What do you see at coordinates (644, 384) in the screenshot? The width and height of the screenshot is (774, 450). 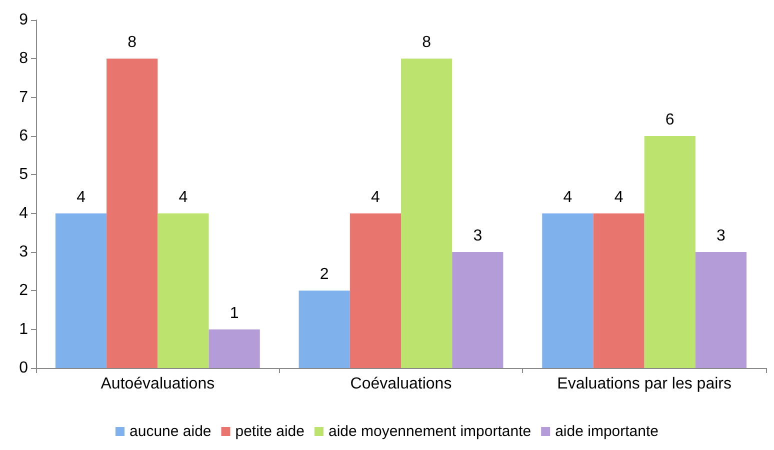 I see `x-tick-label: Evaluations par les pairs` at bounding box center [644, 384].